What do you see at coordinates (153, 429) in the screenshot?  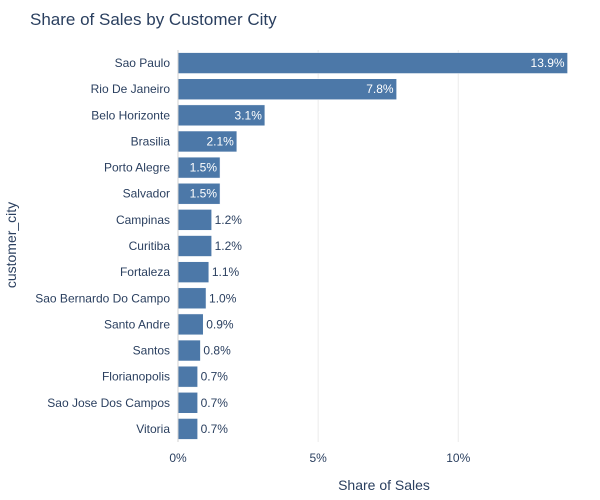 I see `y-tick-label: Vitoria` at bounding box center [153, 429].